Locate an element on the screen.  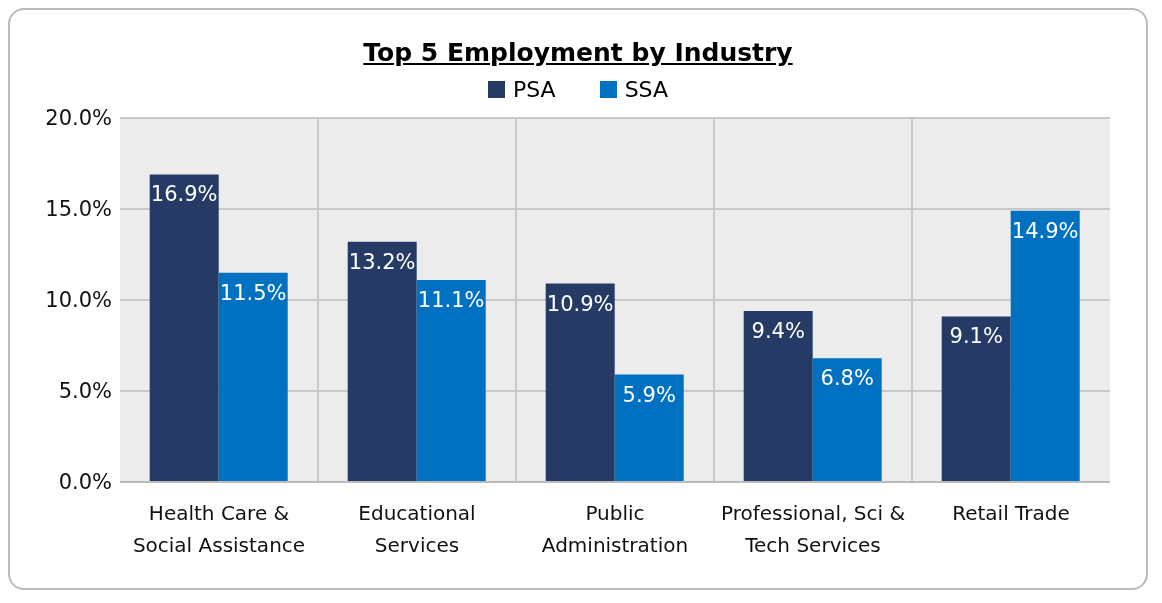
data-label: 9.1% is located at coordinates (976, 336).